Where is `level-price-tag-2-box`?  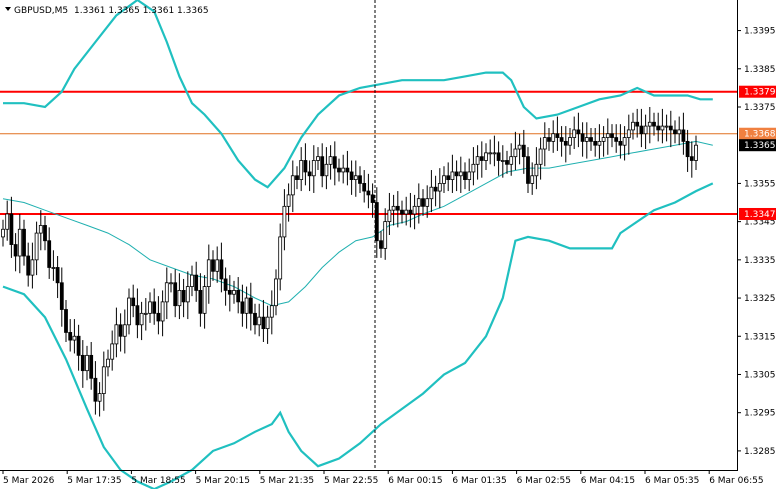
level-price-tag-2-box is located at coordinates (757, 213).